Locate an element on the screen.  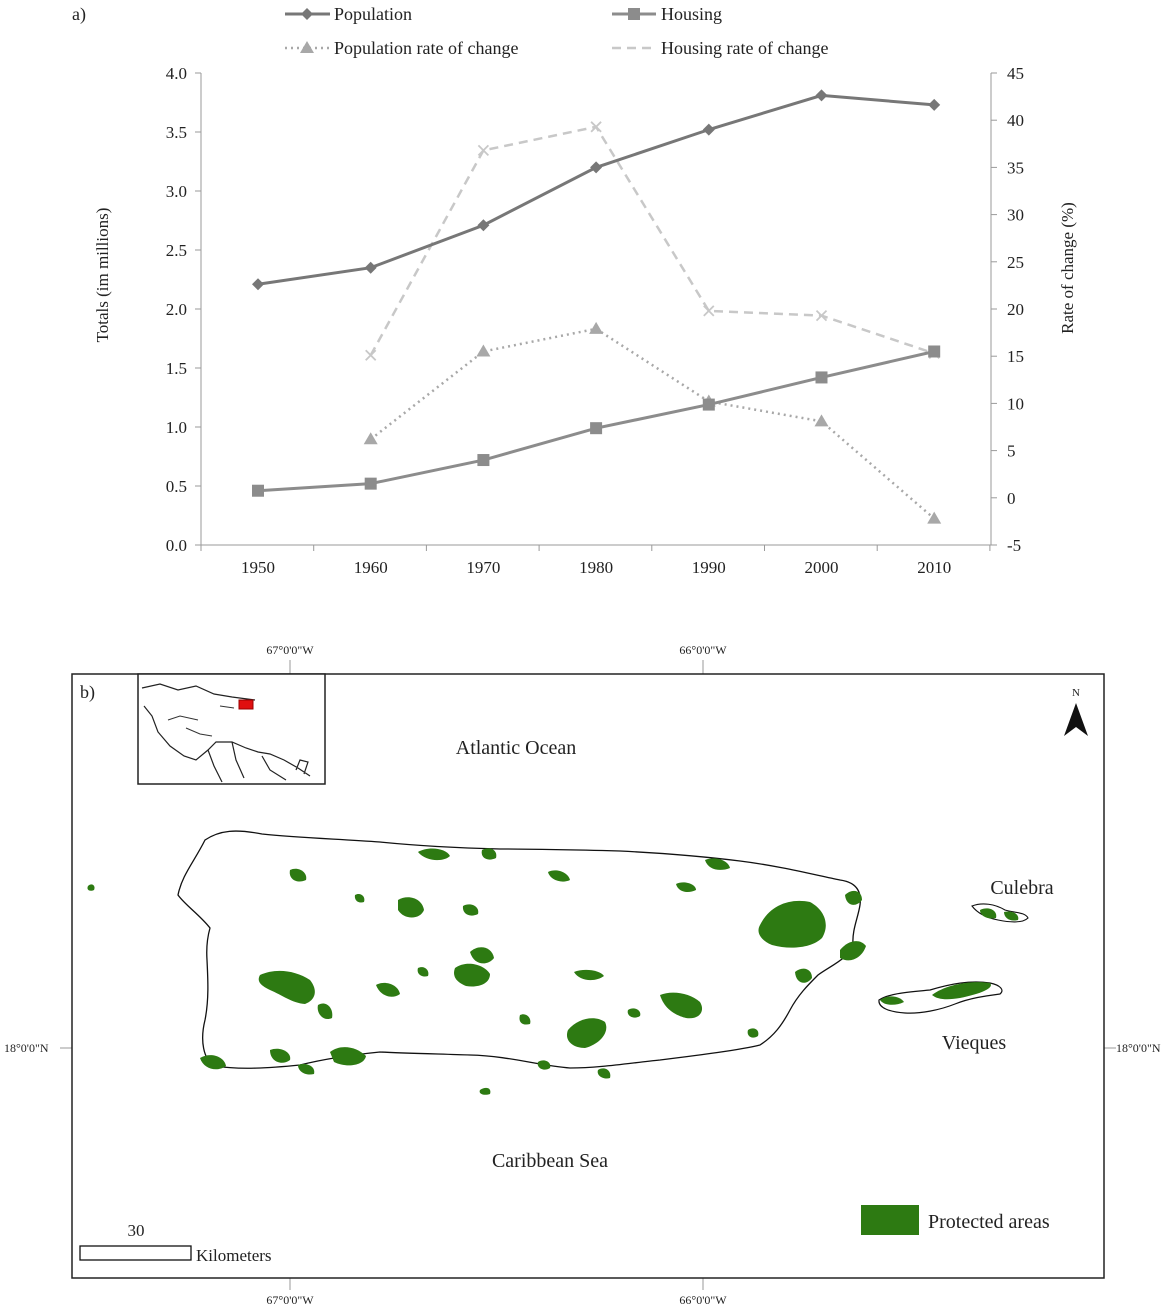
lon-label-top-left: 67°0'0"W is located at coordinates (290, 650).